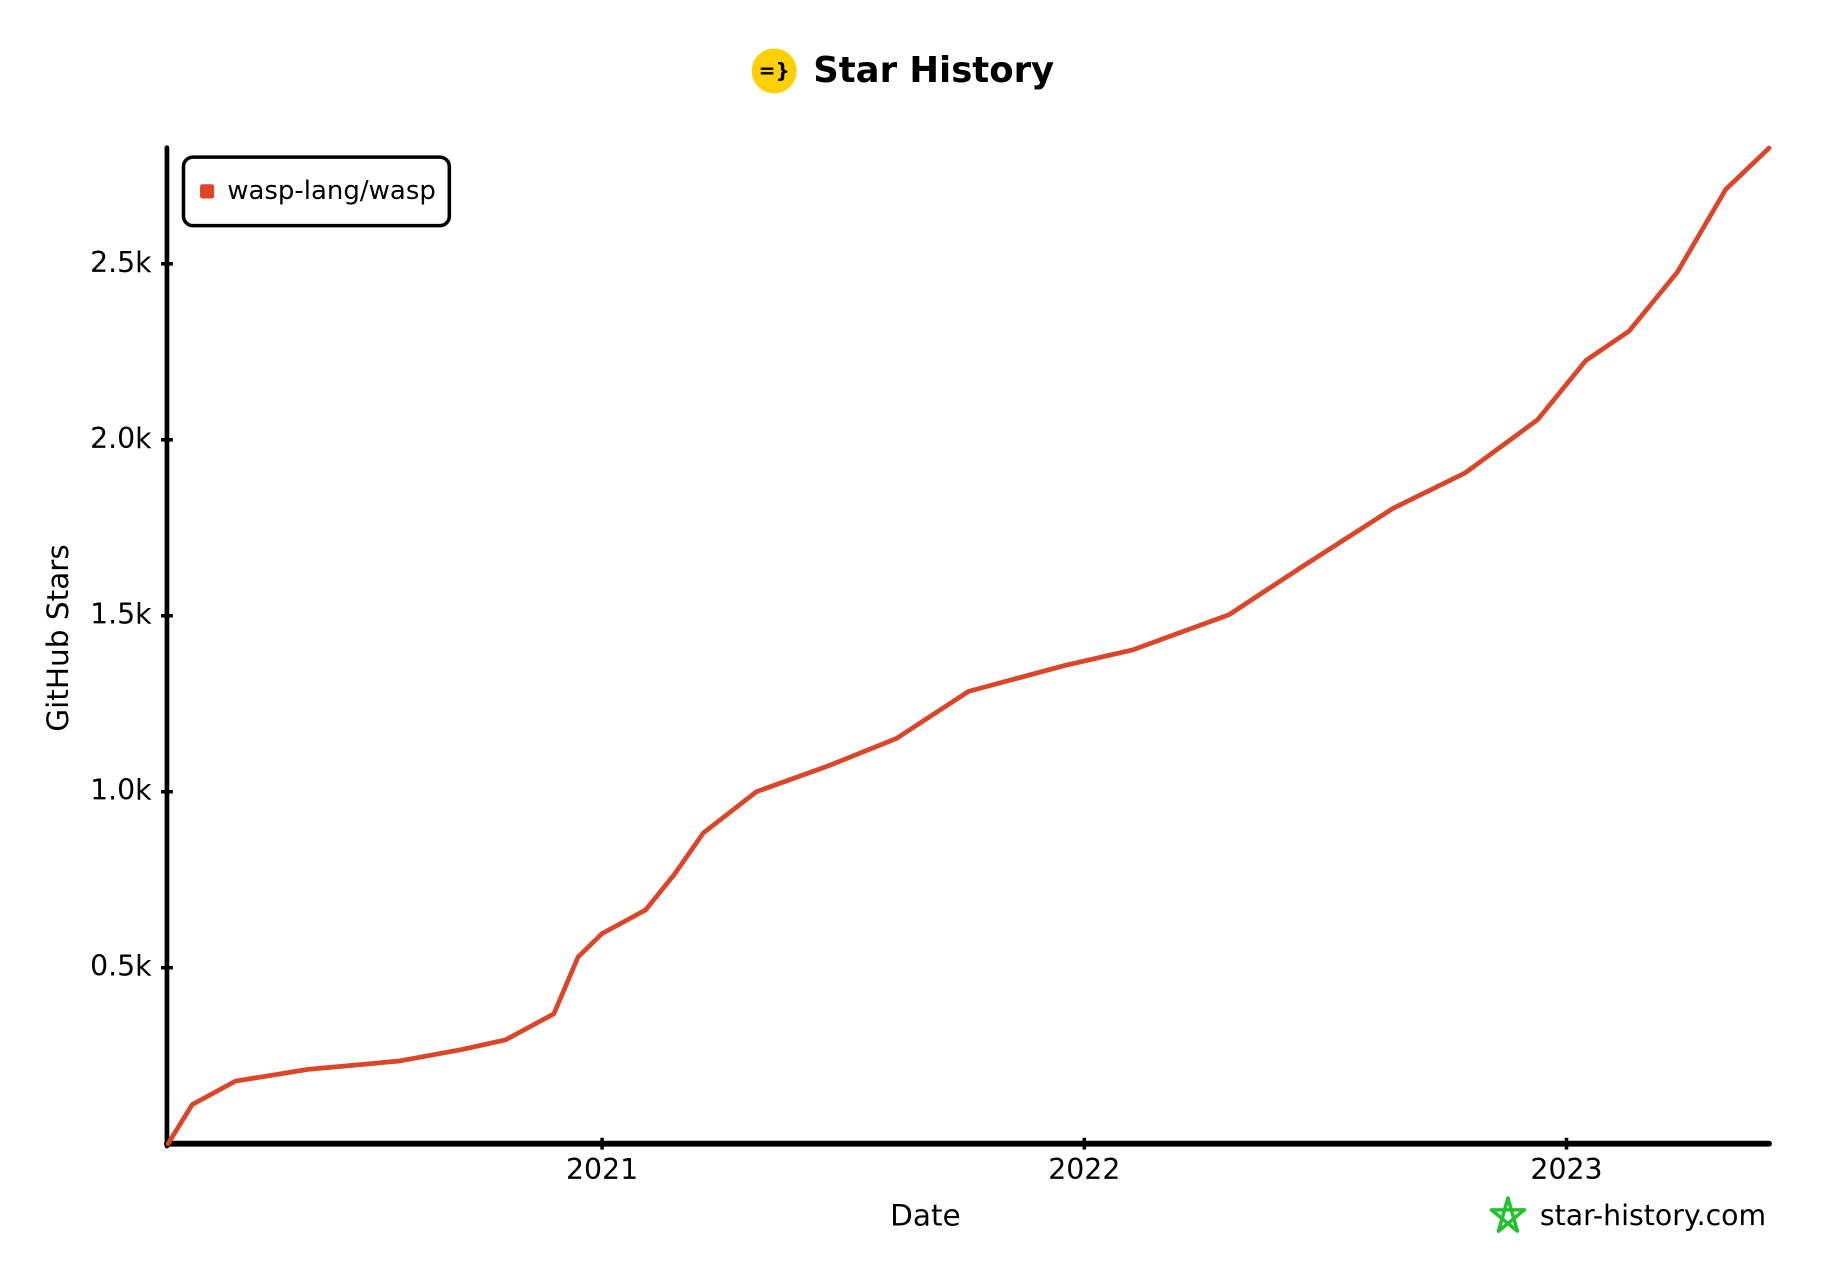 The image size is (1832, 1276). What do you see at coordinates (121, 790) in the screenshot?
I see `y-tick-label: 1.0k` at bounding box center [121, 790].